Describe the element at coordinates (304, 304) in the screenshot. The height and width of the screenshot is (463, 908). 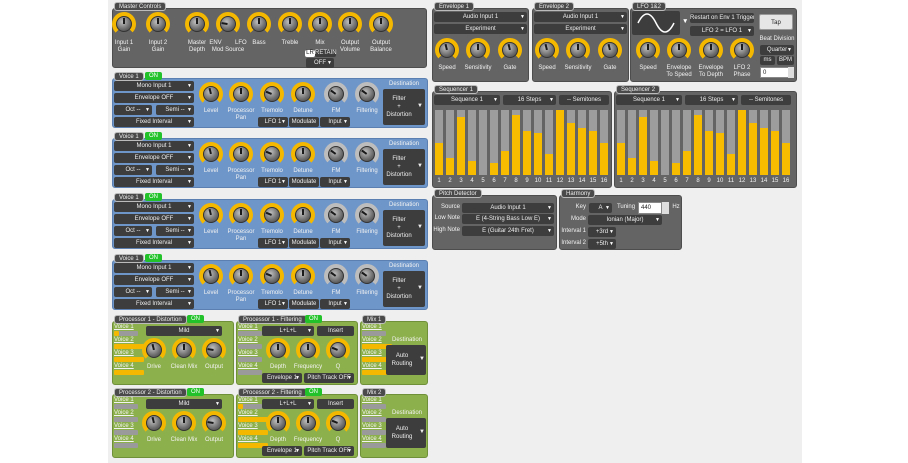
I see `detune-modulate-button: Modulate` at that location.